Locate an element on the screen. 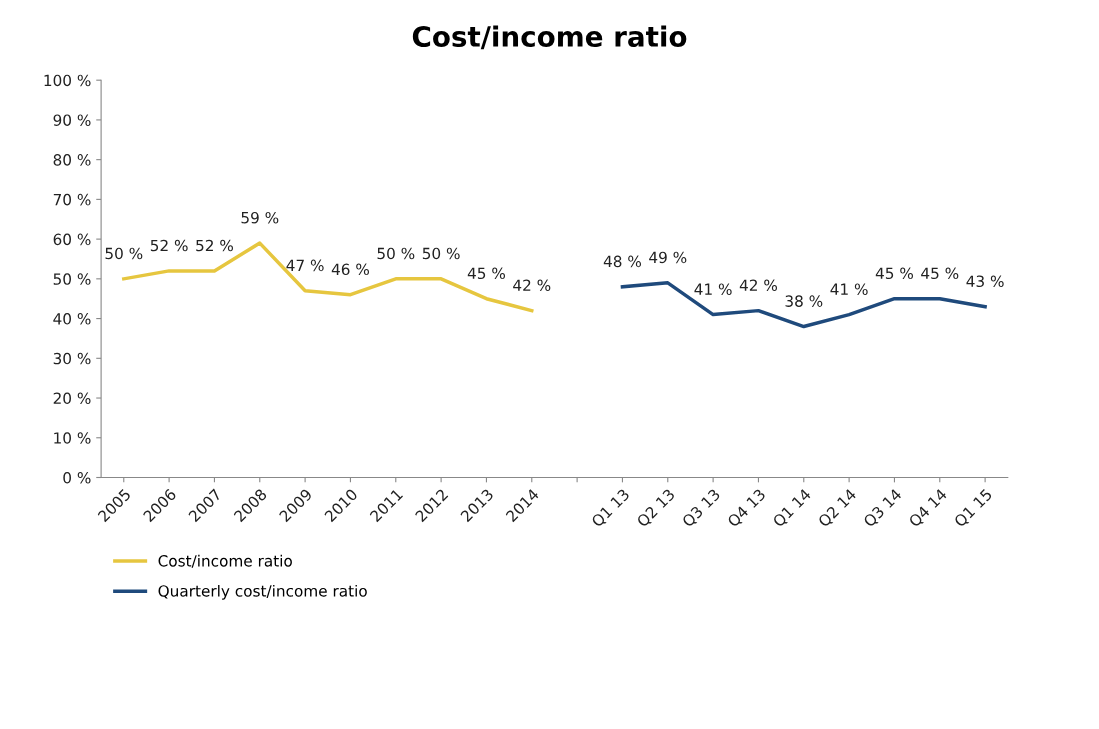 This screenshot has height=729, width=1099. x-tick-label: Q2 14 is located at coordinates (838, 508).